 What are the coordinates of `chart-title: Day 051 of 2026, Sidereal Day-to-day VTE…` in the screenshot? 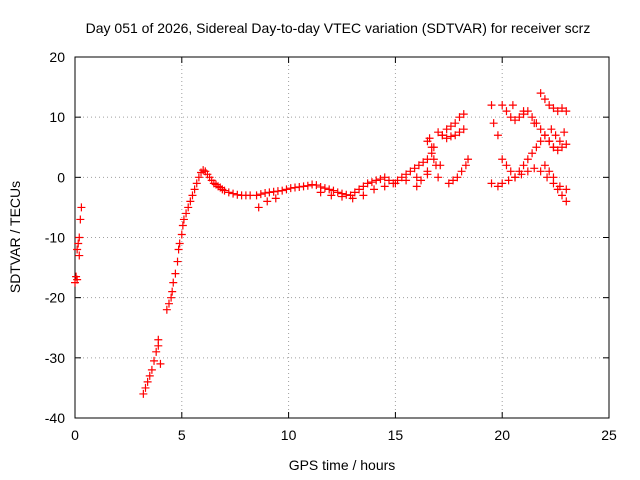 It's located at (338, 28).